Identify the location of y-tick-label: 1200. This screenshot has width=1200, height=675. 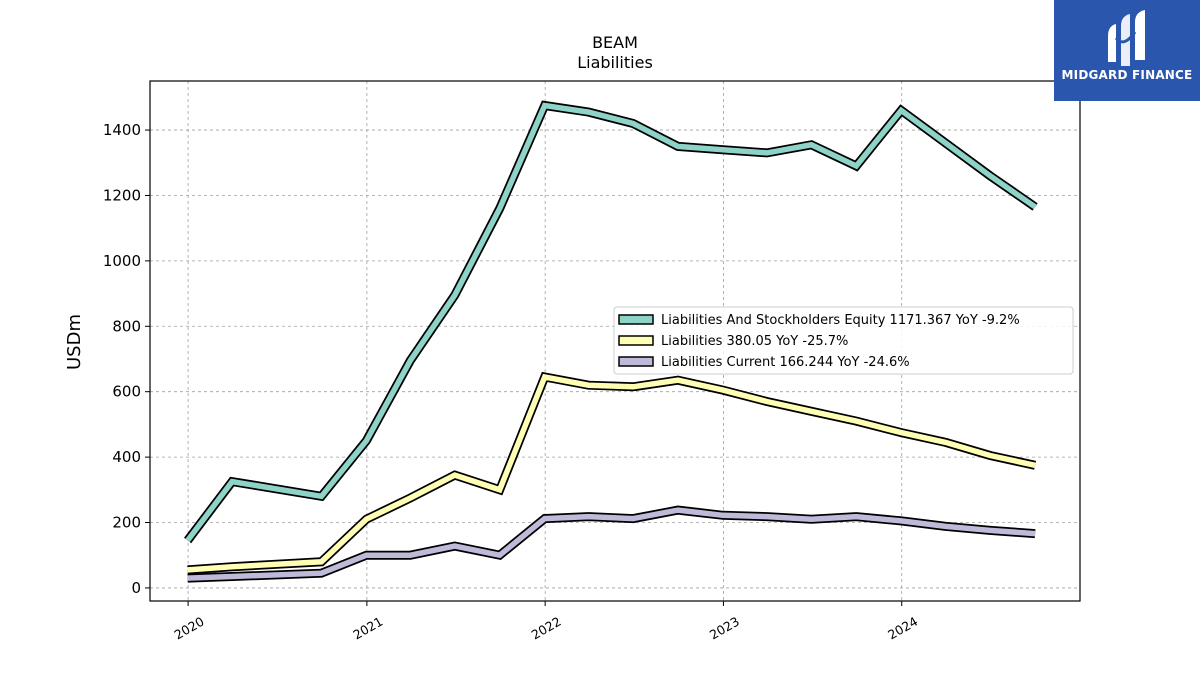
(122, 195).